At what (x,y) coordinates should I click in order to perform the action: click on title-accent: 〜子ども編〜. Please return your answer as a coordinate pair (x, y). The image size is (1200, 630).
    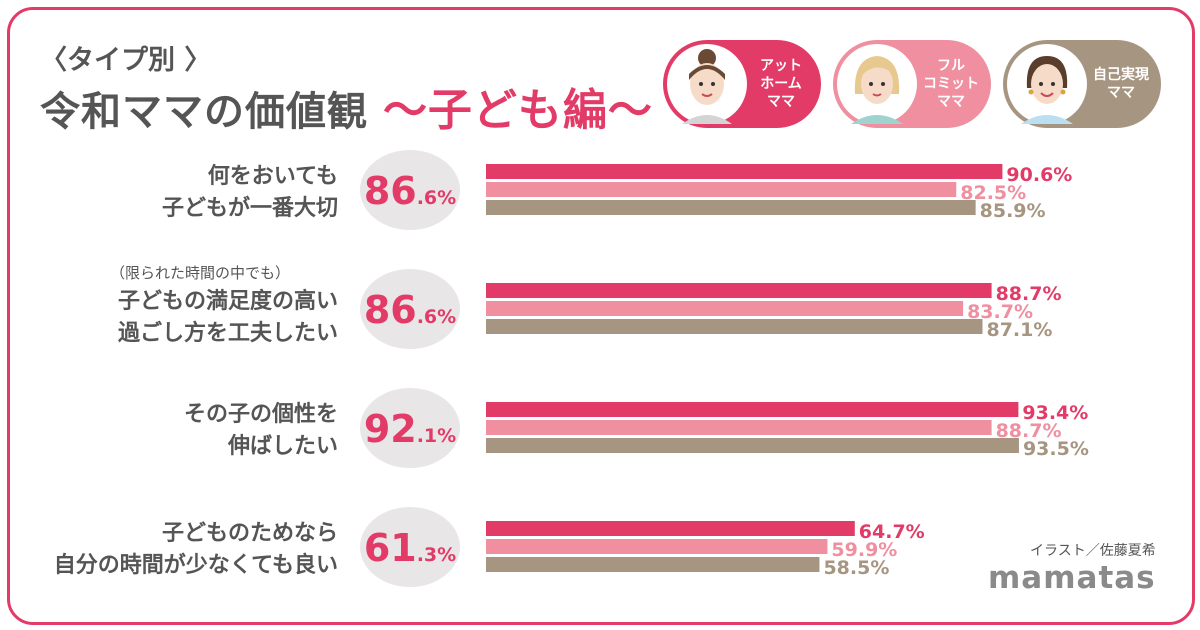
    Looking at the image, I should click on (517, 110).